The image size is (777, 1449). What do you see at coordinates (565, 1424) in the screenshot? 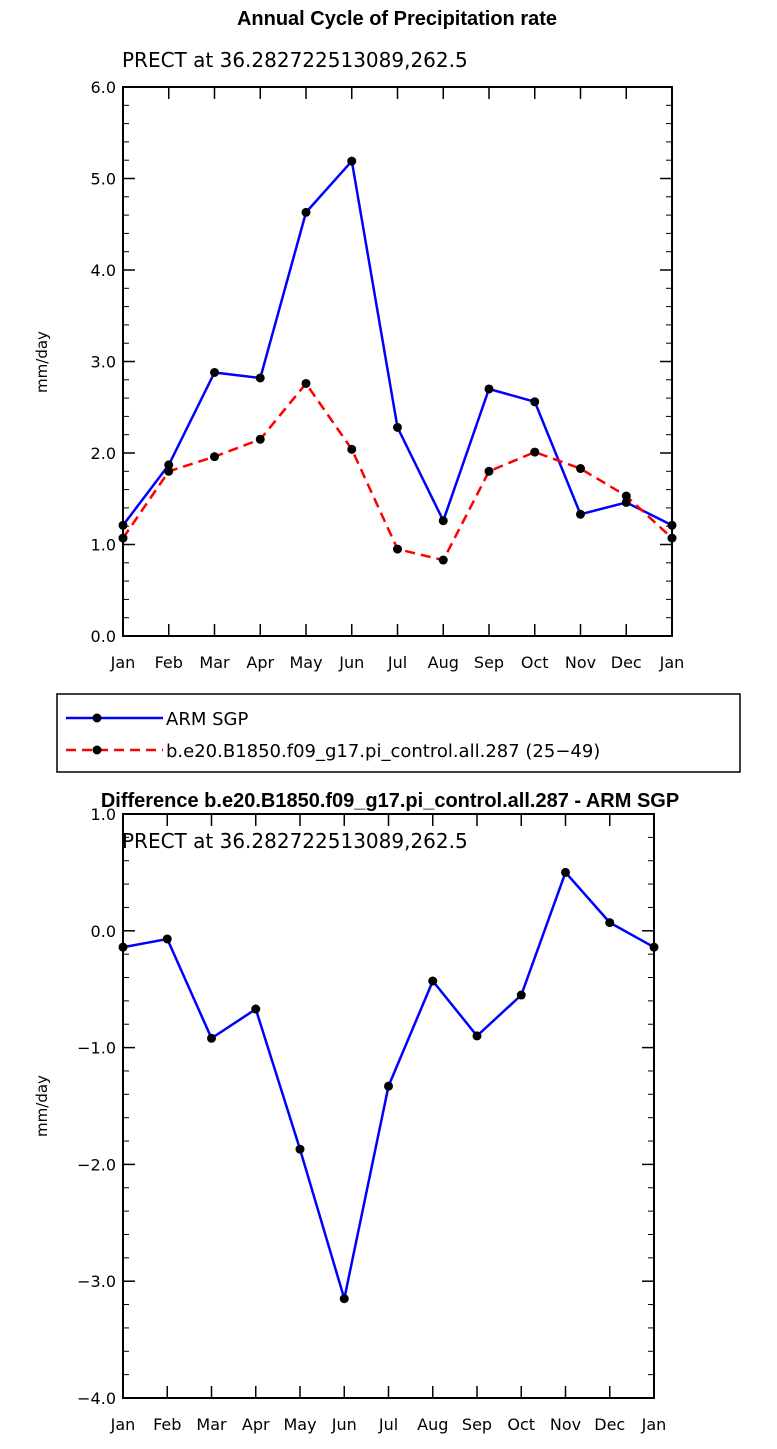
I see `chart-2-x-tick-label: Nov` at bounding box center [565, 1424].